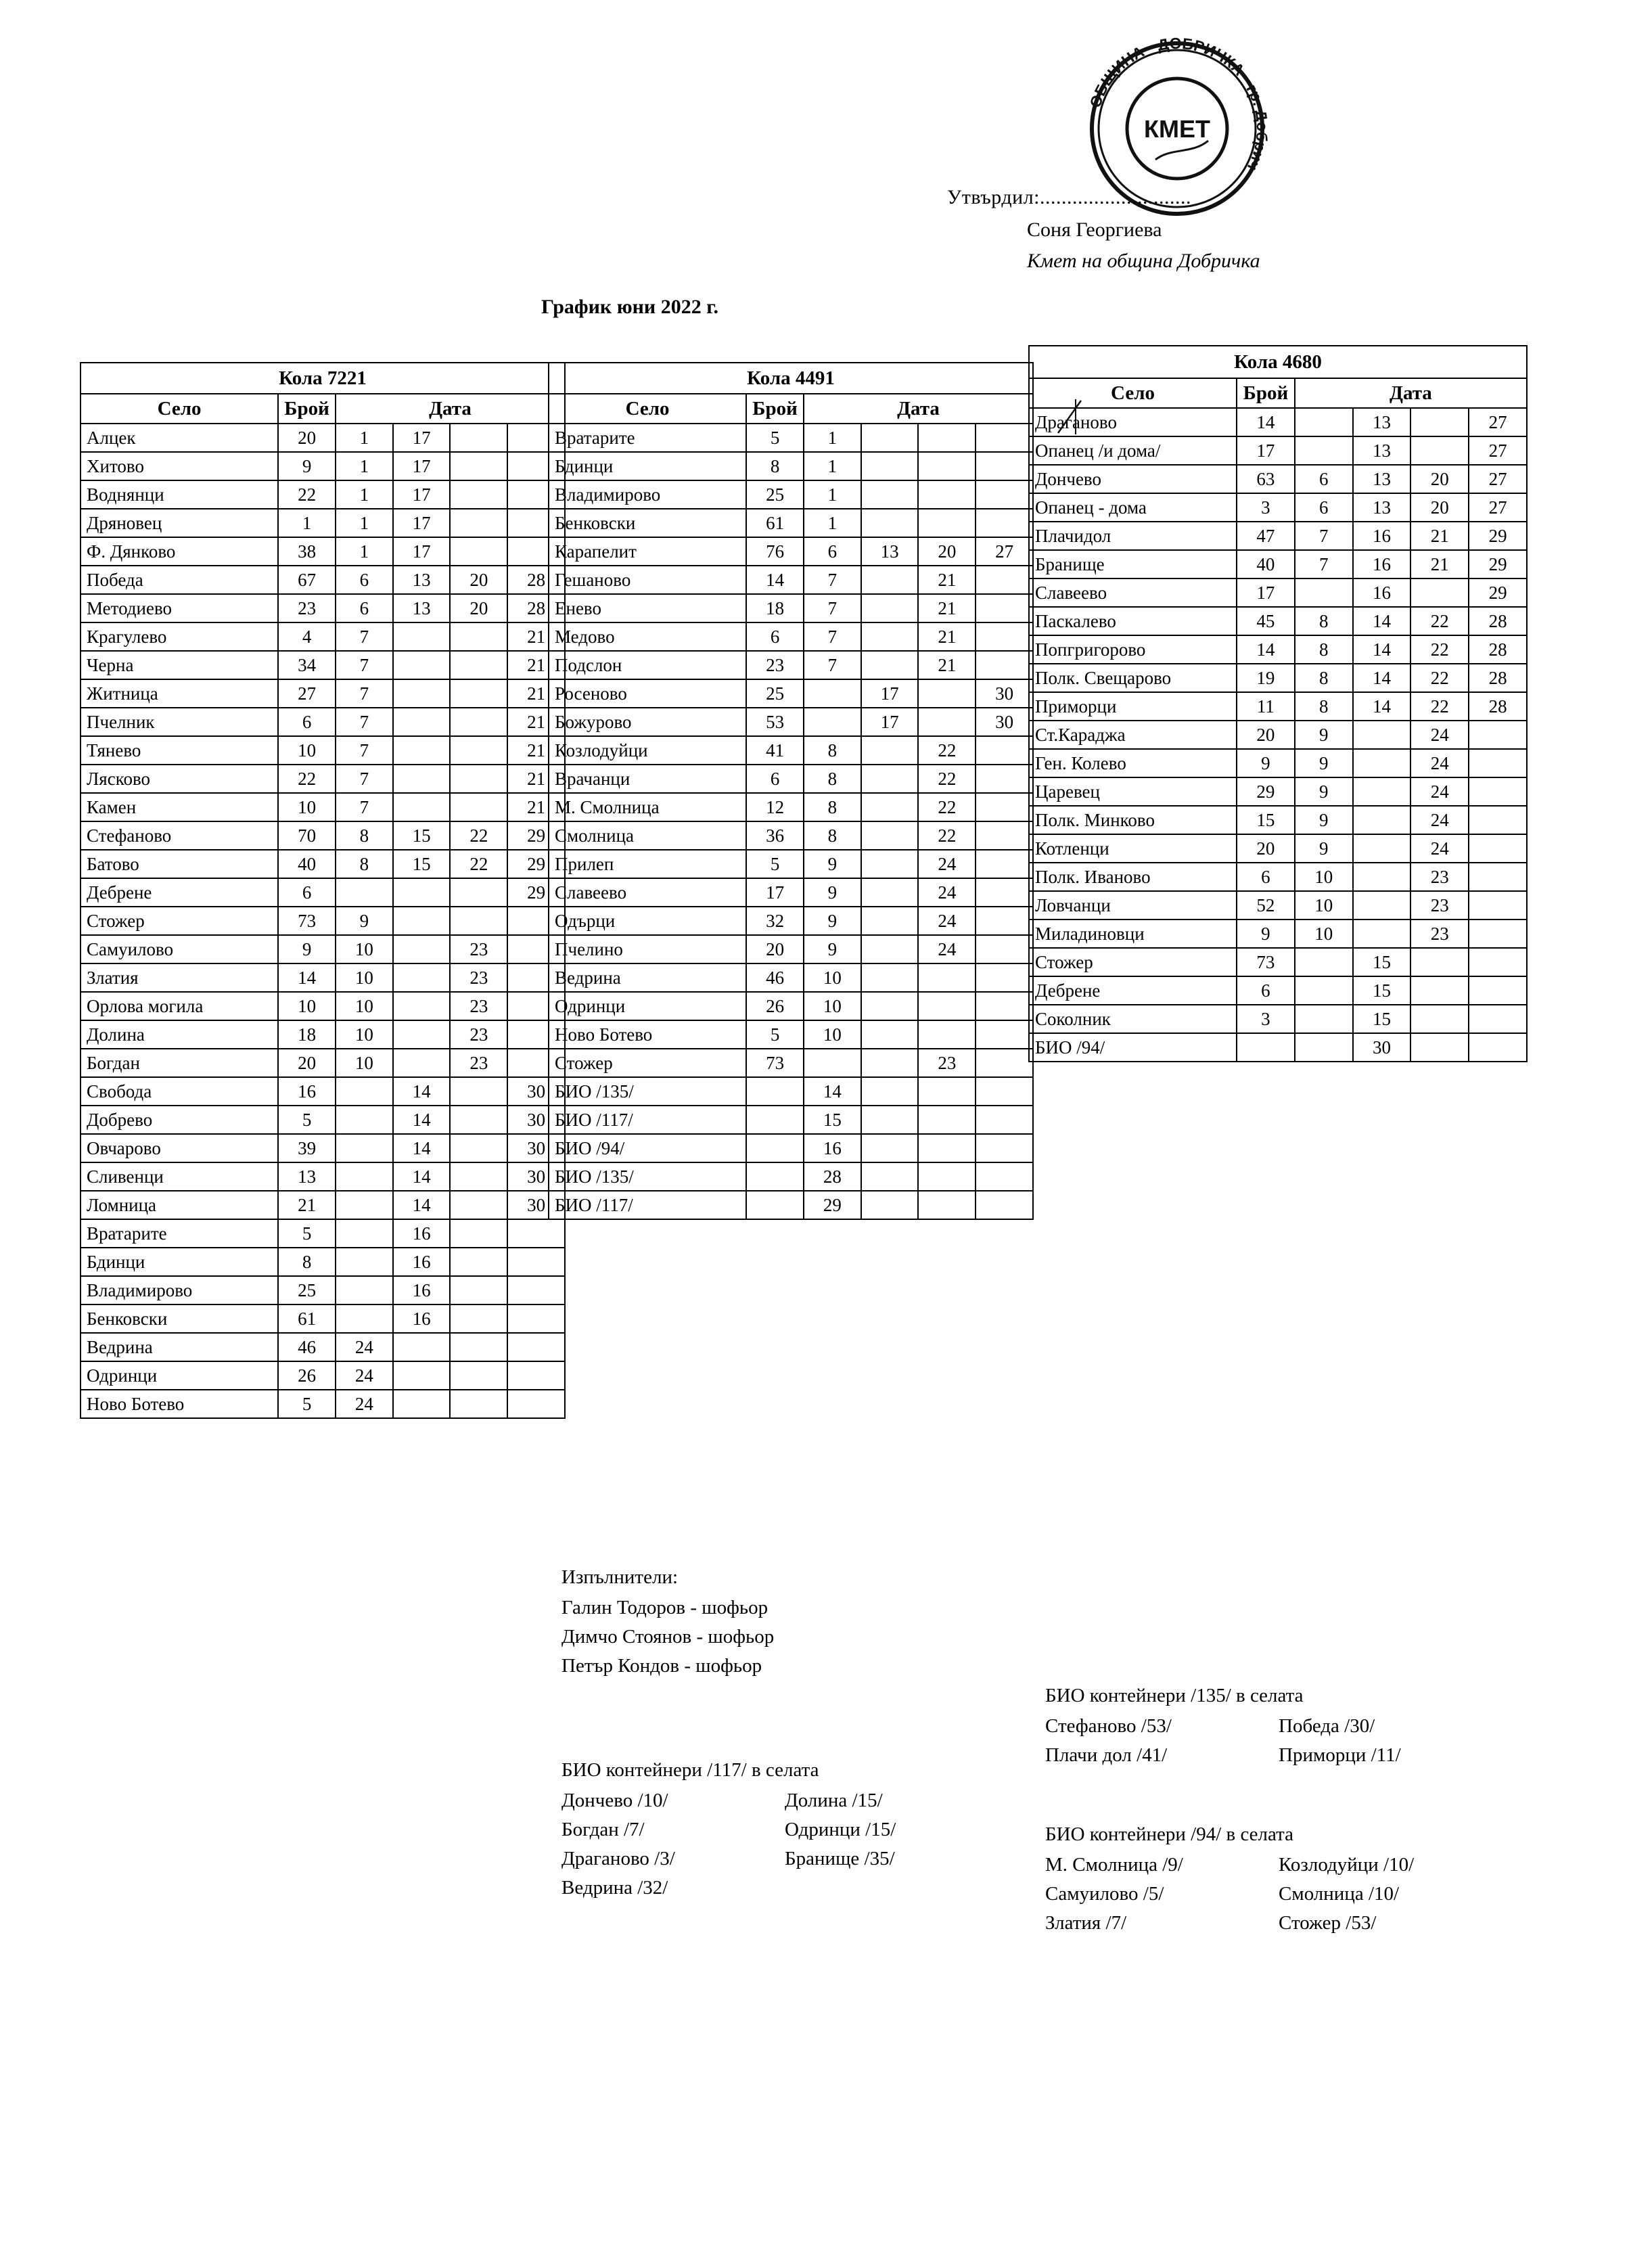 This screenshot has width=1652, height=2247. Describe the element at coordinates (179, 466) in the screenshot. I see `cell-village: Хитово` at that location.